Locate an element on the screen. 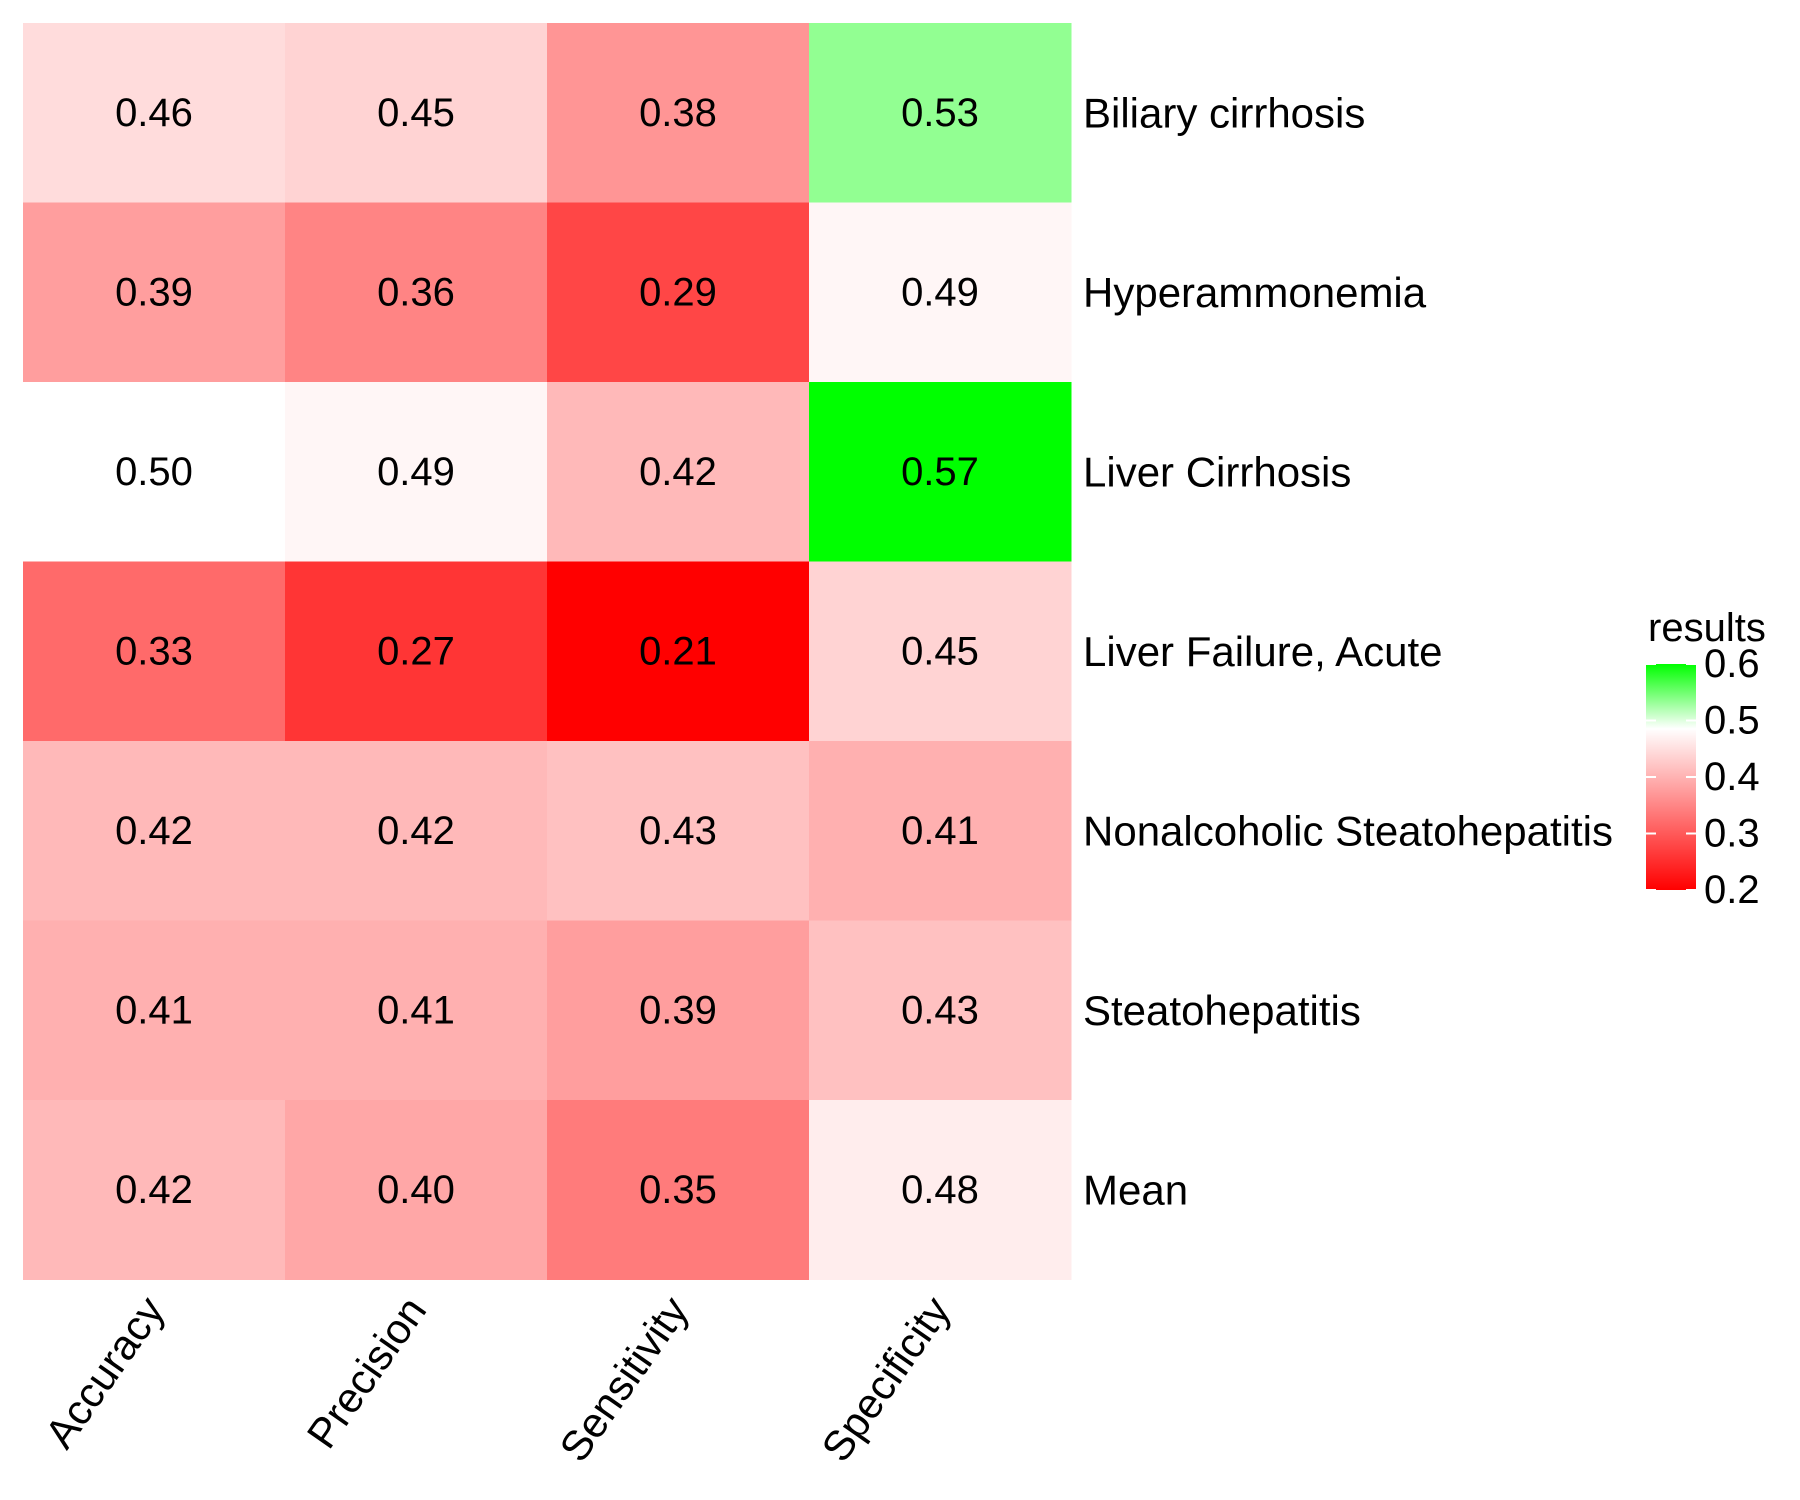  cell-value-label: 0.33 is located at coordinates (154, 651).